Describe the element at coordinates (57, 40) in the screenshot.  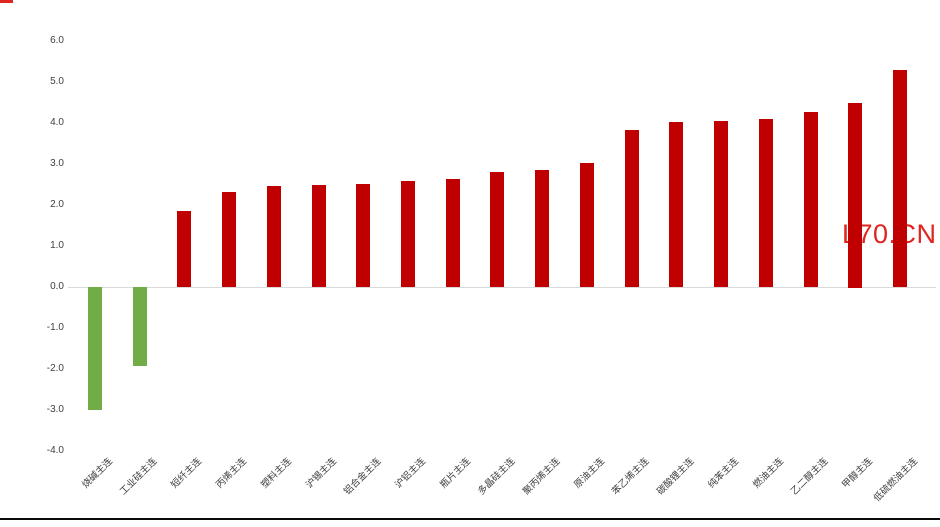
I see `y-axis-tick-label: 6.0` at that location.